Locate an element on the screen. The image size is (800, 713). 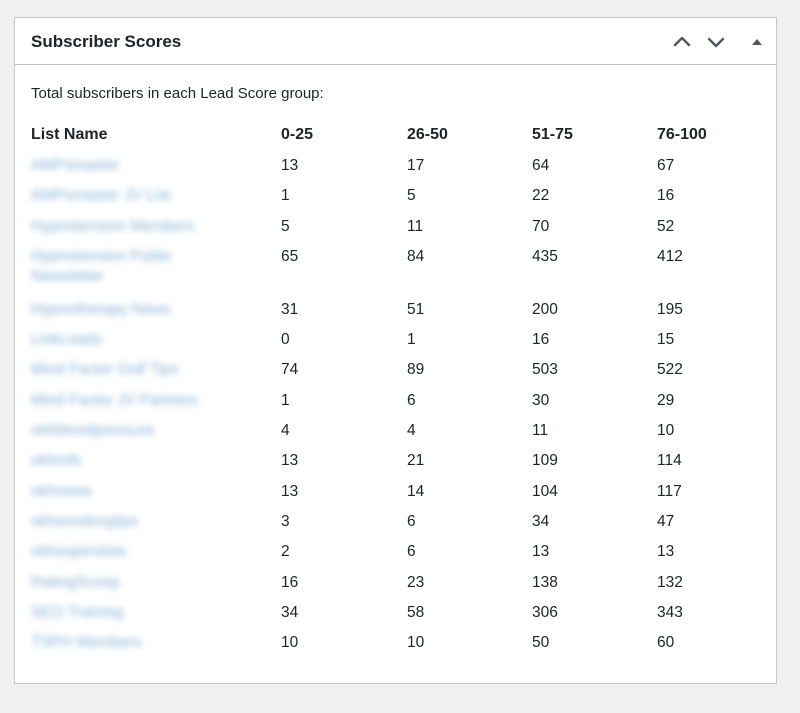
score-0-25-cell: 34 is located at coordinates (290, 612).